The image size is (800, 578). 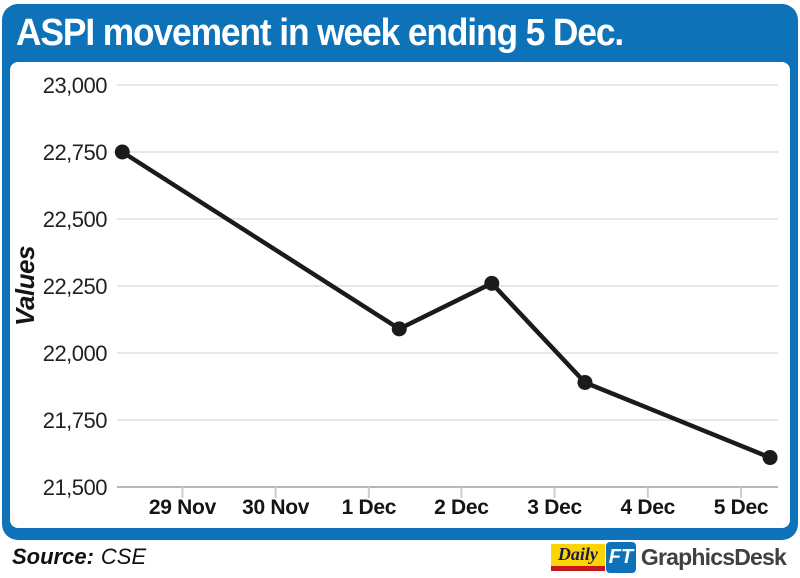 What do you see at coordinates (75, 219) in the screenshot?
I see `y-tick-label: 22,500` at bounding box center [75, 219].